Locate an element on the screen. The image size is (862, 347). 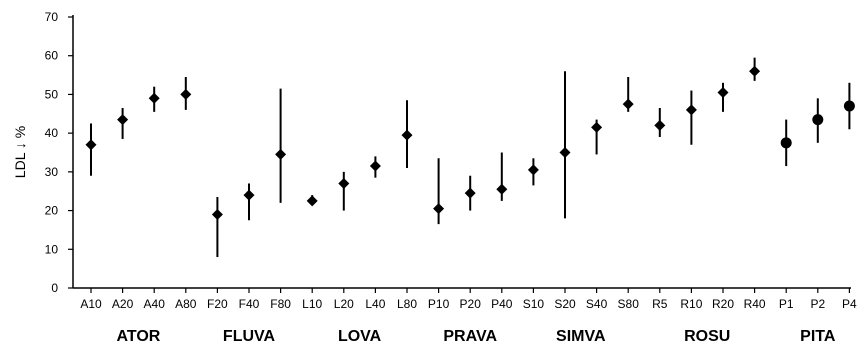
x-tick-label: A10 is located at coordinates (91, 304).